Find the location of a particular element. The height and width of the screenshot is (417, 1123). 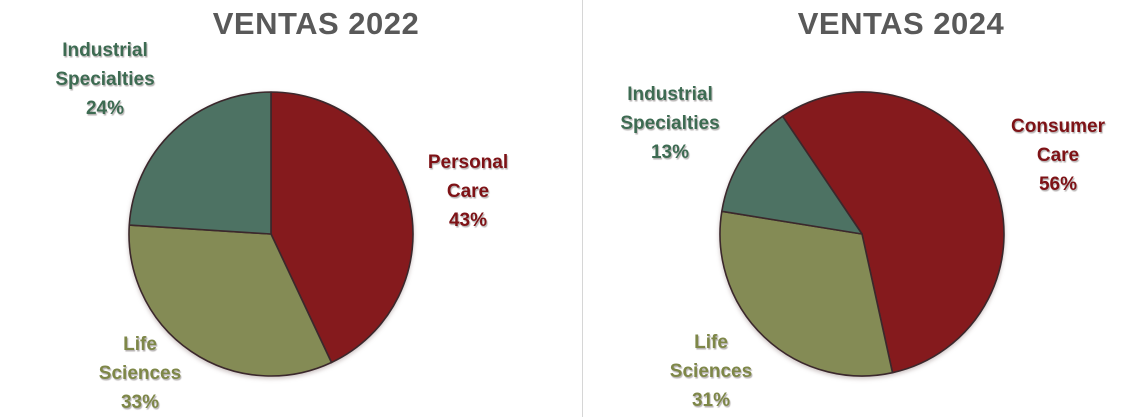

pie-label-ventas-2024-consumer-care: Consumer Care 56% is located at coordinates (1058, 155).